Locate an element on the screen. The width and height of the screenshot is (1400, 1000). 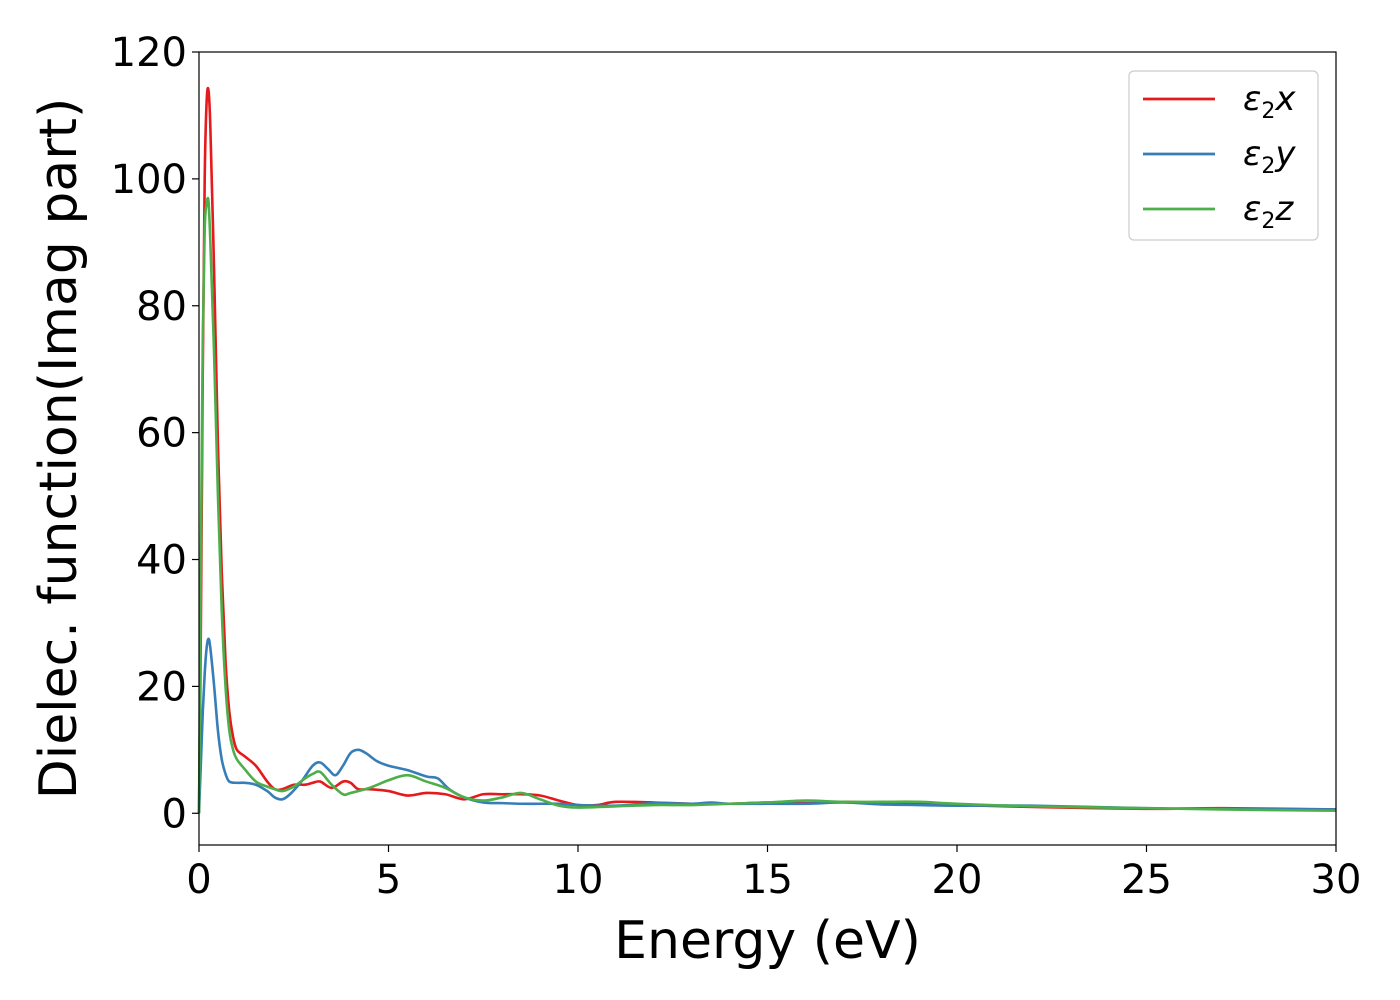
y-axis-label: Dielec. function(Imag part) is located at coordinates (59, 449).